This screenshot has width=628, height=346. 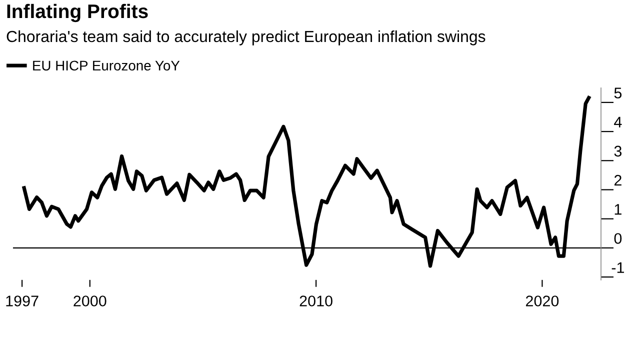 What do you see at coordinates (90, 301) in the screenshot?
I see `x-tick-label: 2000` at bounding box center [90, 301].